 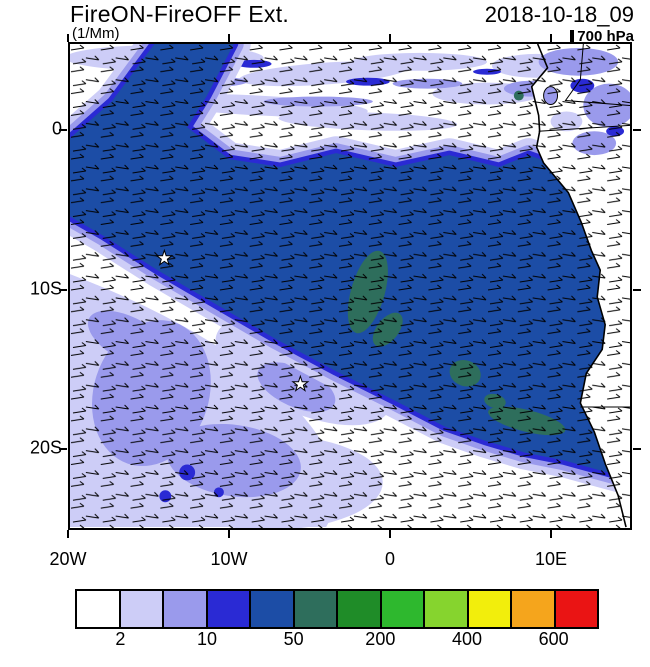 I want to click on colorbar-tick-label: 200, so click(x=380, y=639).